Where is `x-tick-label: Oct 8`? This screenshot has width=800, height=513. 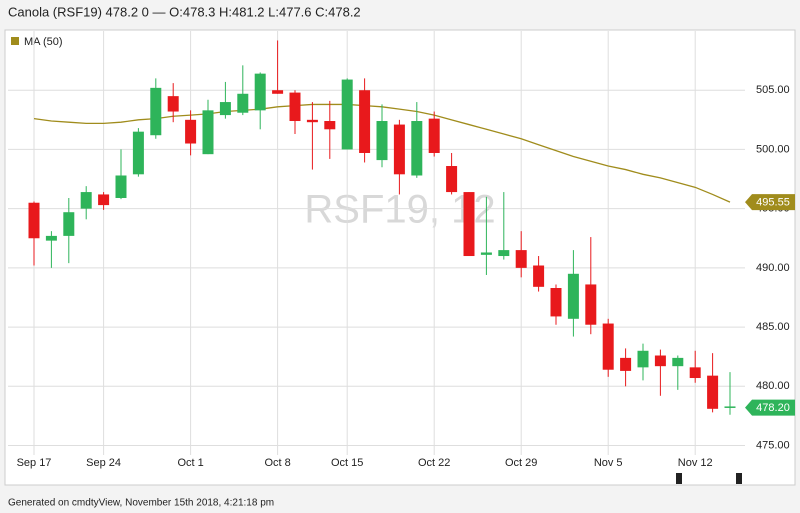
x-tick-label: Oct 8 is located at coordinates (277, 463).